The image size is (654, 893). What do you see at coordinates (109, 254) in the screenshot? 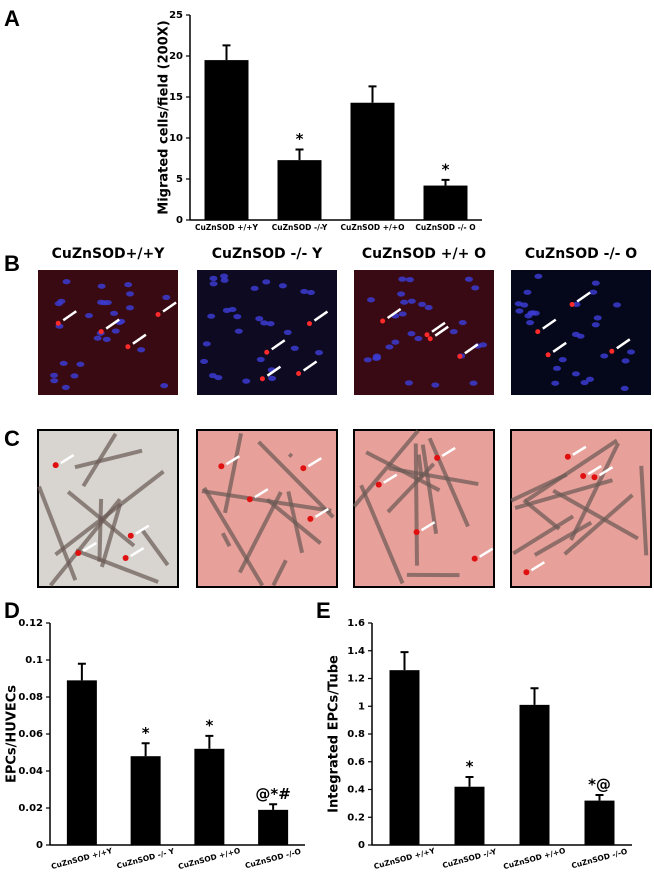
I see `column-header: CuZnSOD+/+Y` at bounding box center [109, 254].